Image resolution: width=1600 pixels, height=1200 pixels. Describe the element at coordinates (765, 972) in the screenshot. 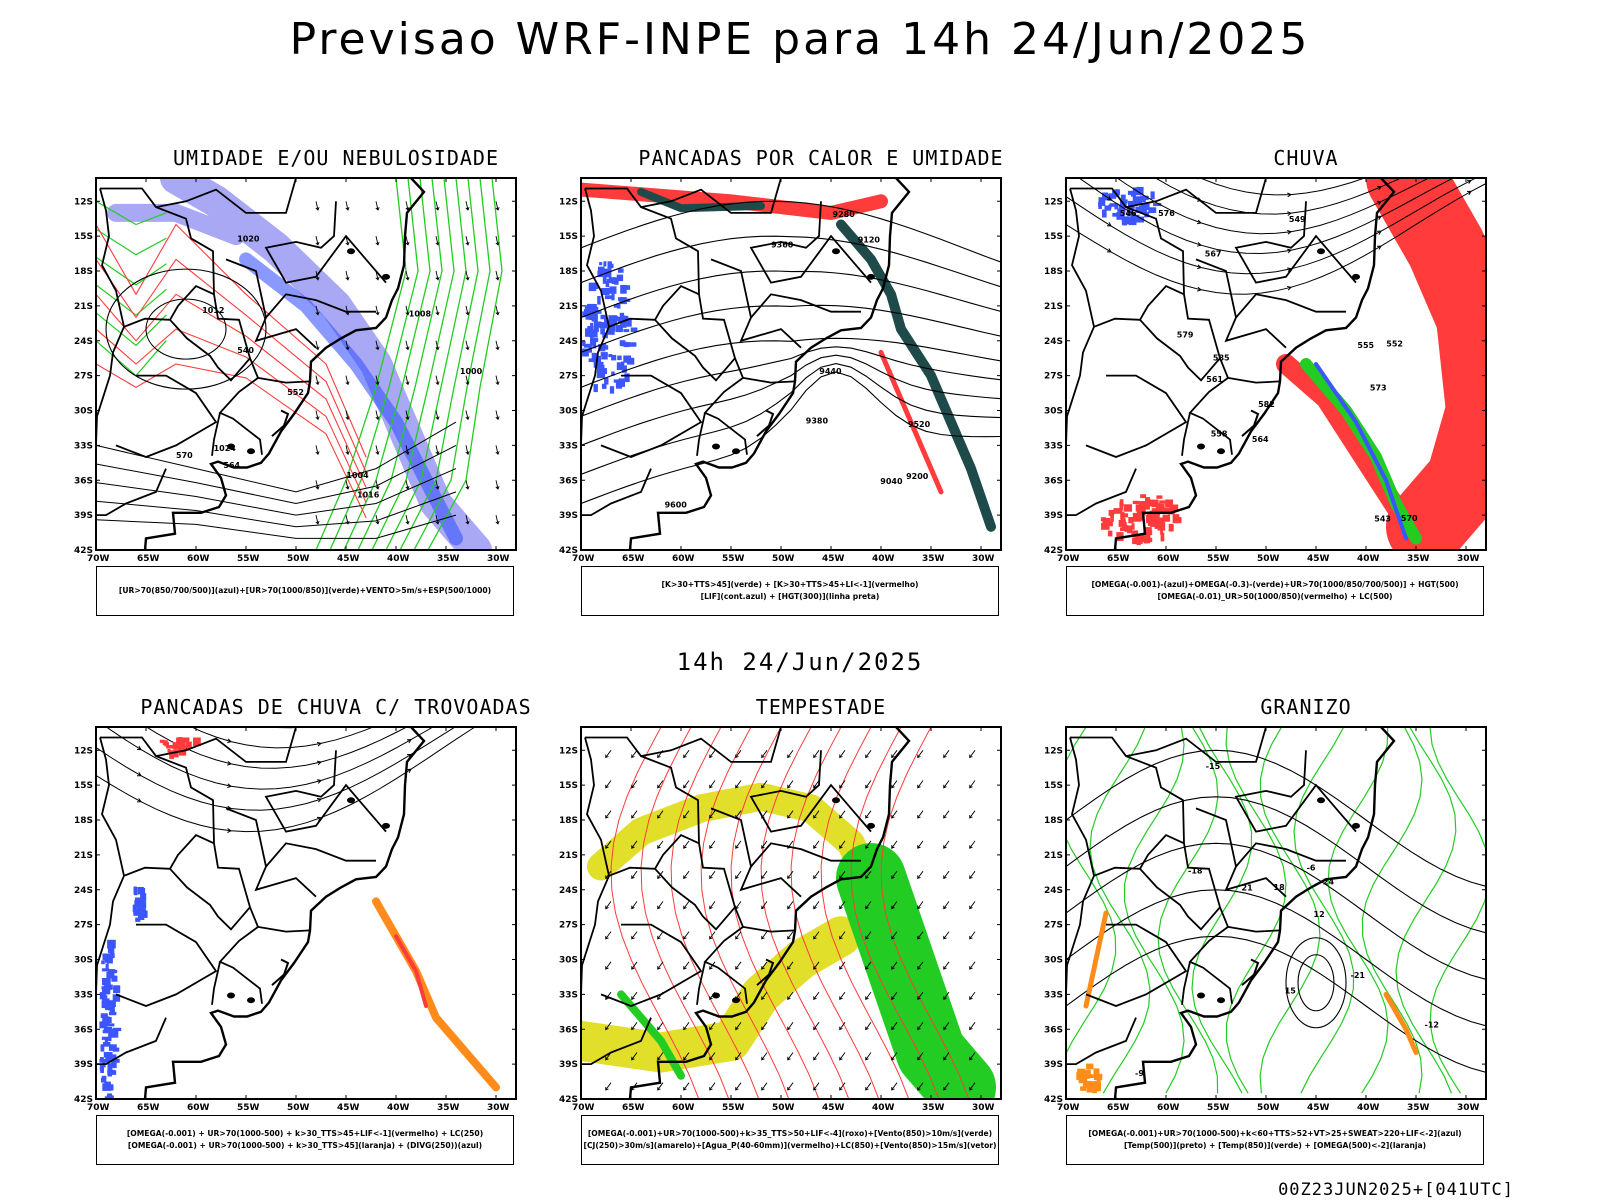

I see `lagoon-outline` at that location.